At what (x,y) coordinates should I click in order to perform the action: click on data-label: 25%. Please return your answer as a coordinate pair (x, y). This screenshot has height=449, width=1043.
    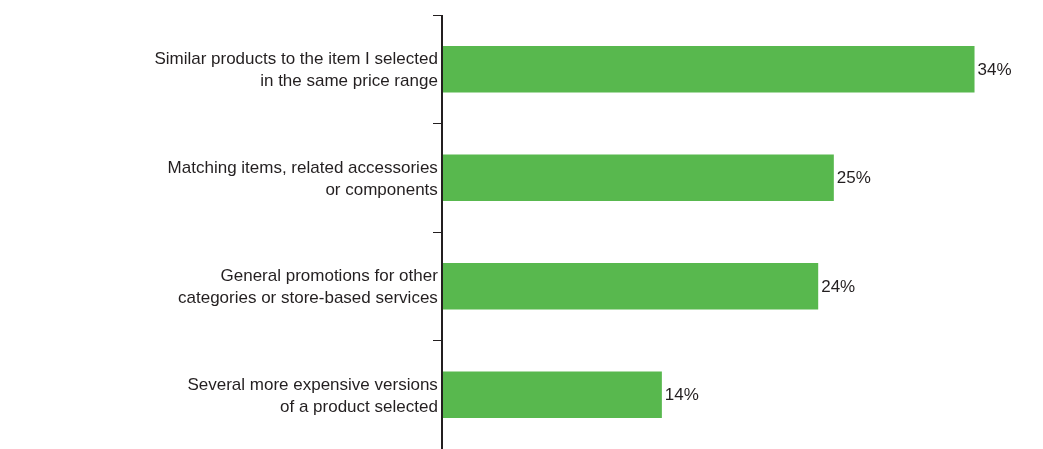
    Looking at the image, I should click on (853, 178).